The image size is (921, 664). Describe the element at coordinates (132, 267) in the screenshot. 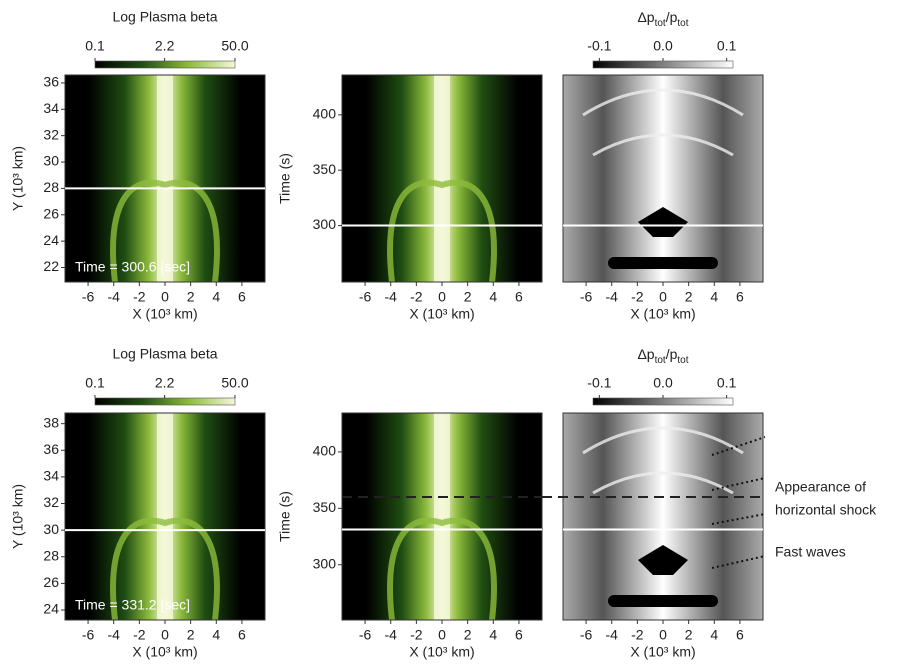

I see `time-annotation: Time = 300.6 [sec]` at that location.